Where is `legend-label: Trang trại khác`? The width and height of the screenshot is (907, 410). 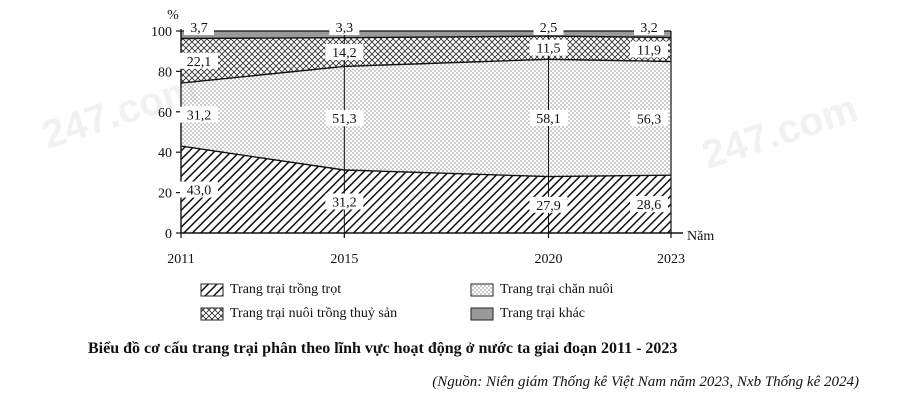 legend-label: Trang trại khác is located at coordinates (543, 313).